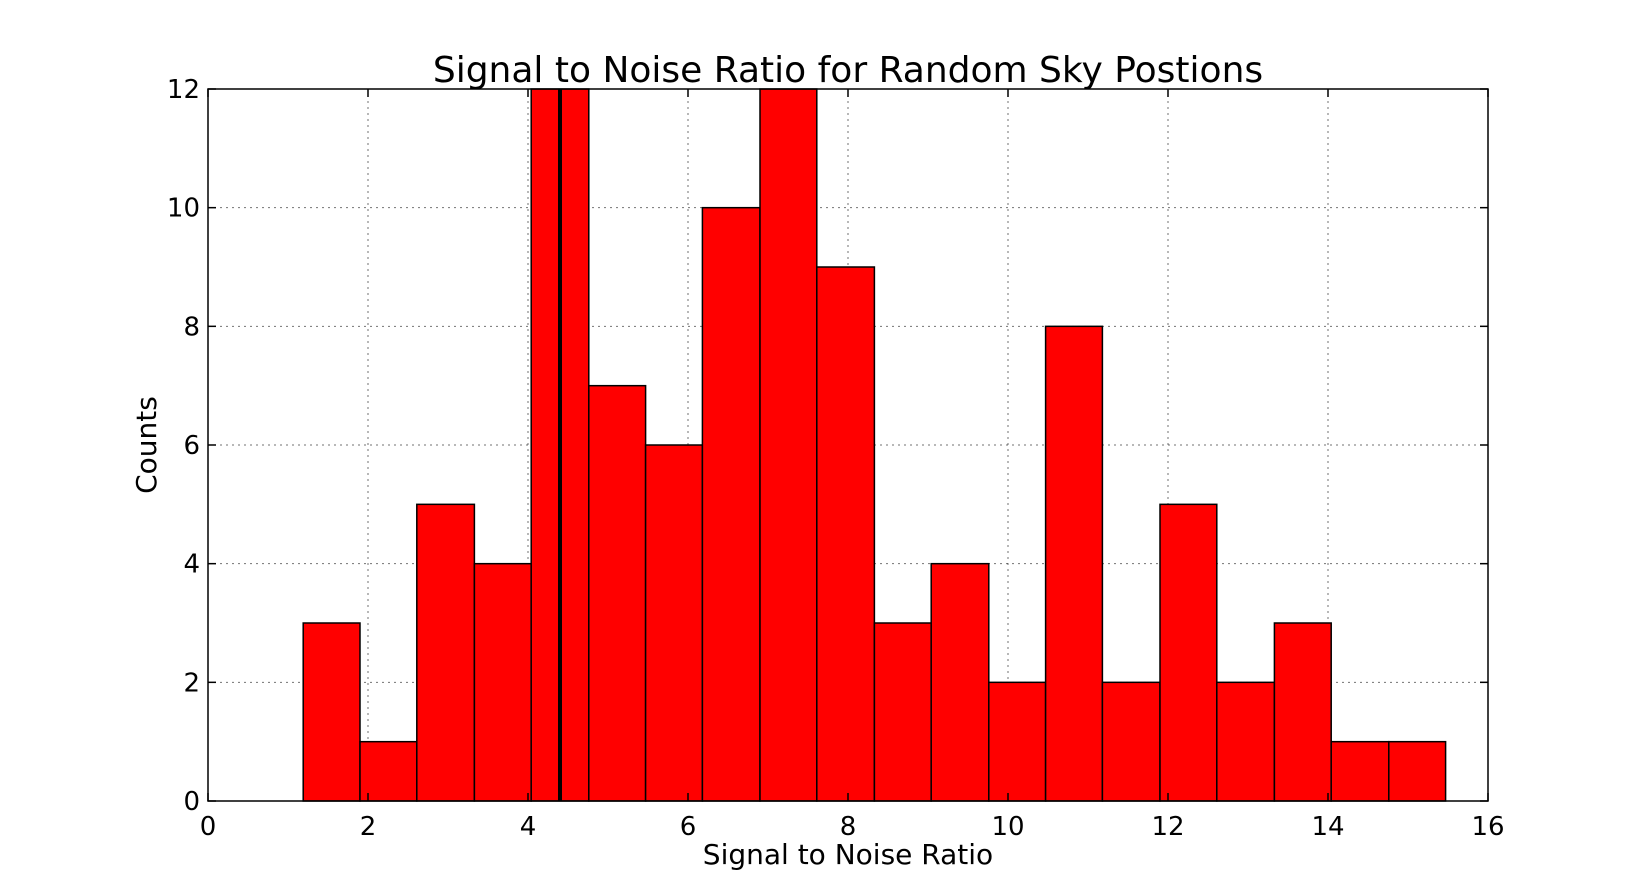 This screenshot has height=887, width=1646. Describe the element at coordinates (191, 683) in the screenshot. I see `y-tick-label: 2` at that location.